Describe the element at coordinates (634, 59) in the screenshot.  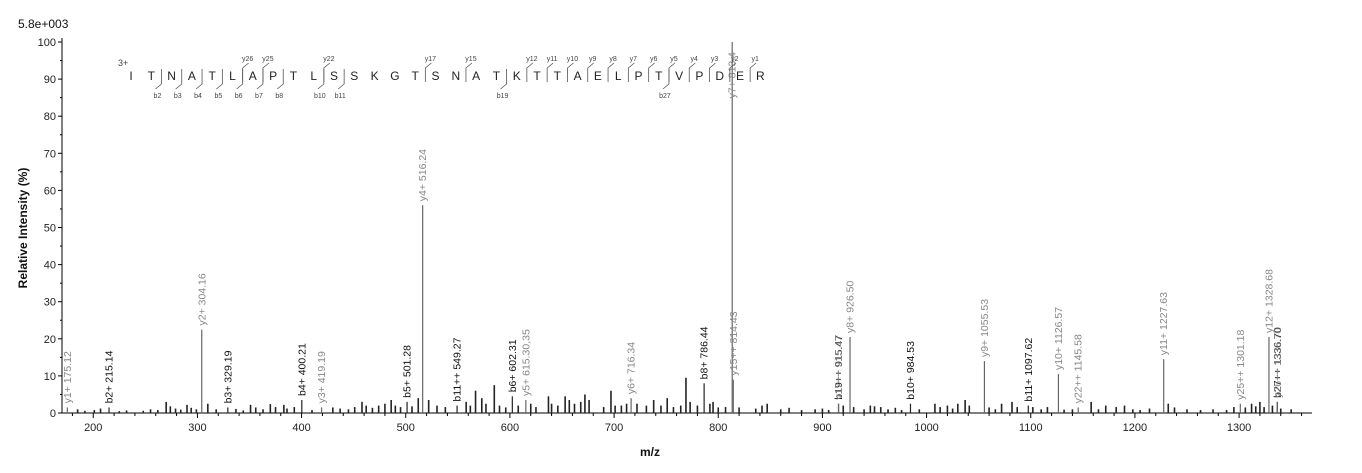
I see `y-ion-label: y7` at that location.